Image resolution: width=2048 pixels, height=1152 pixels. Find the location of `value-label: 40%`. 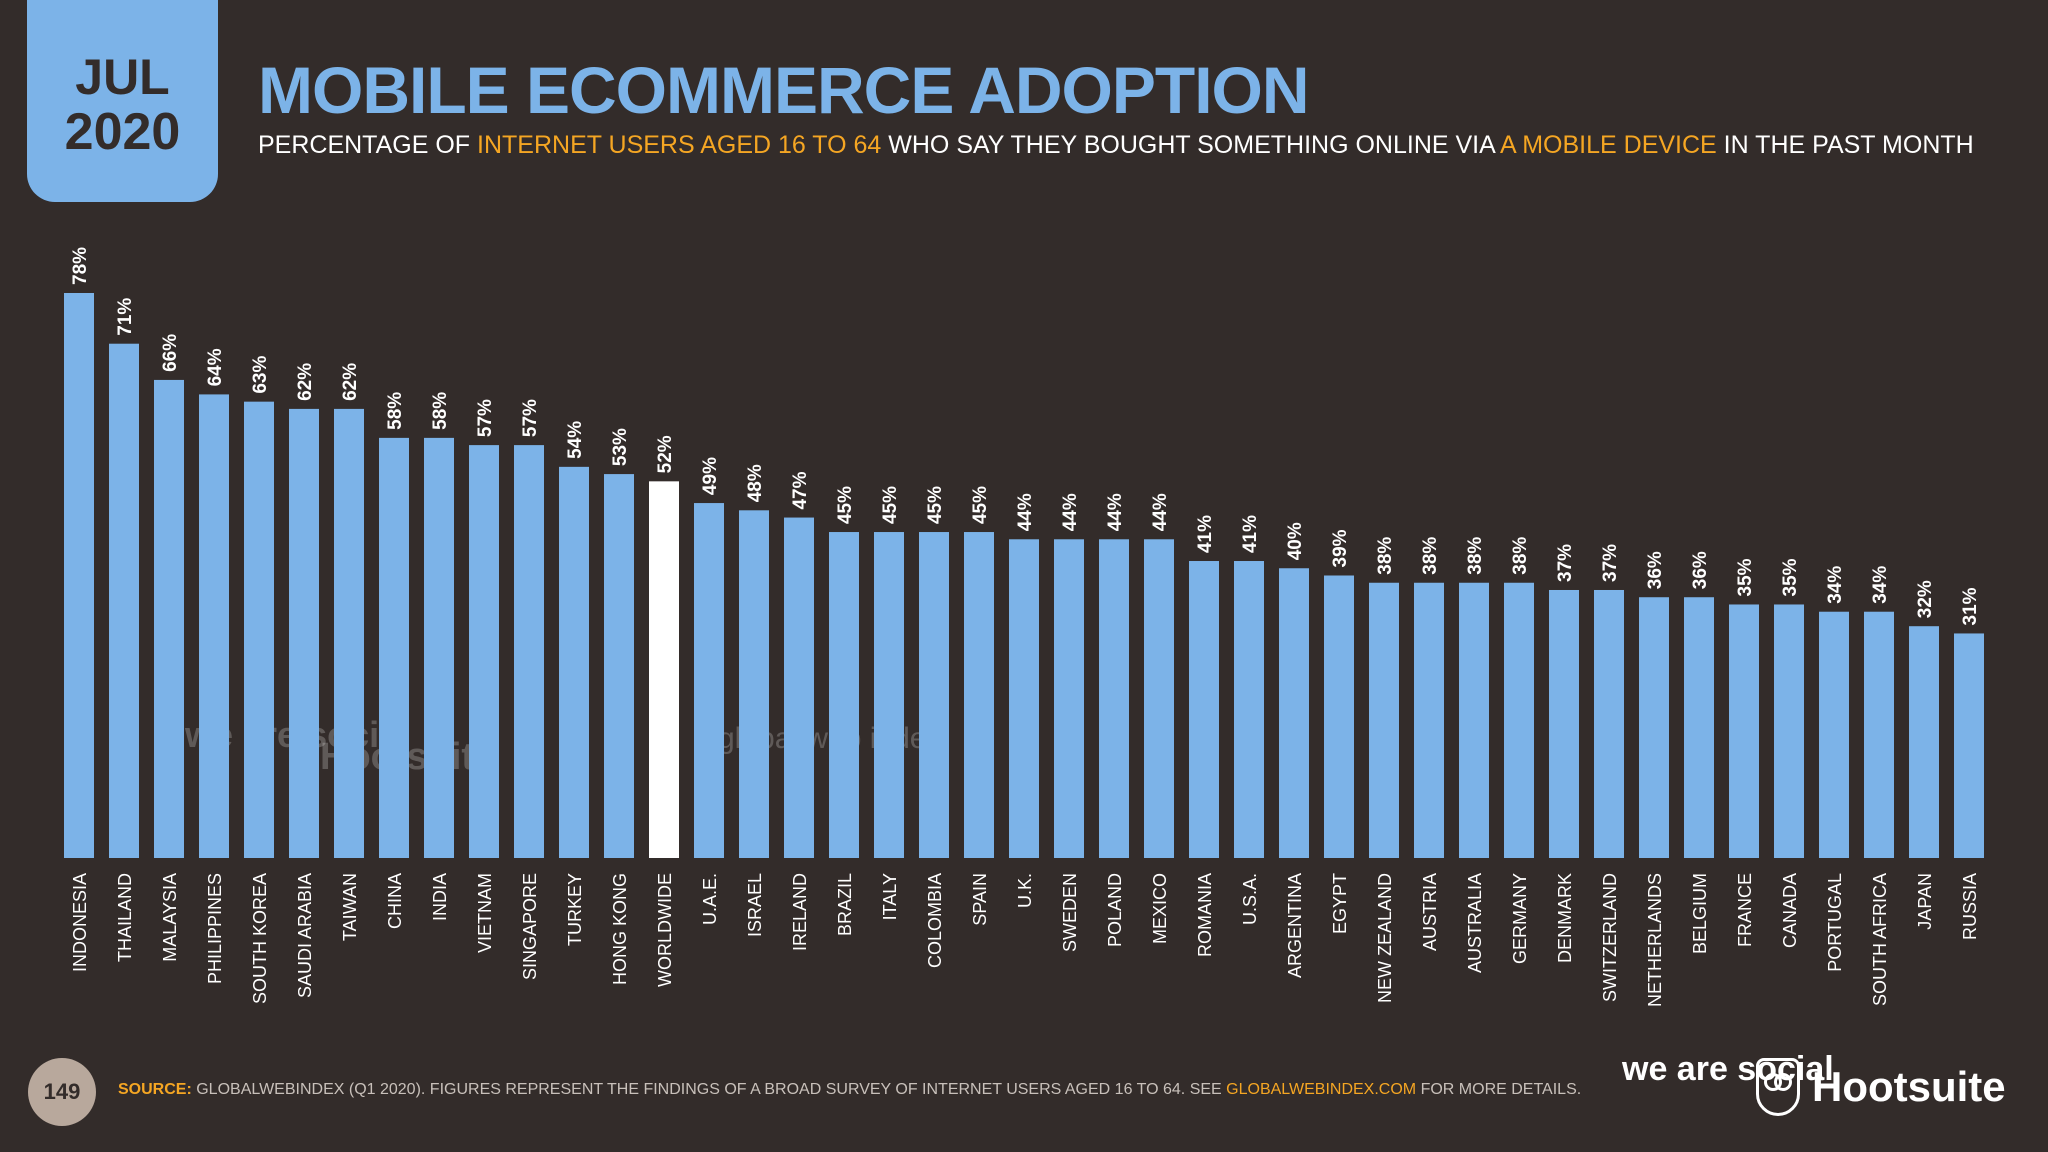

value-label: 40% is located at coordinates (1295, 541).